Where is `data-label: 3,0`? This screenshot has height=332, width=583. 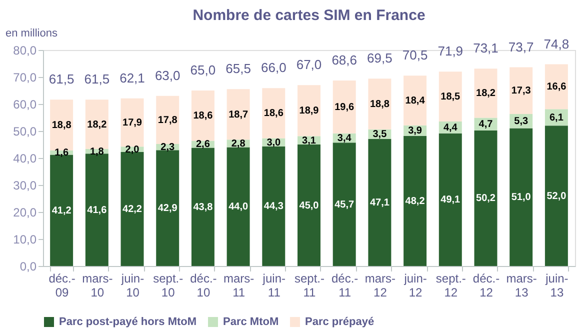 data-label: 3,0 is located at coordinates (274, 142).